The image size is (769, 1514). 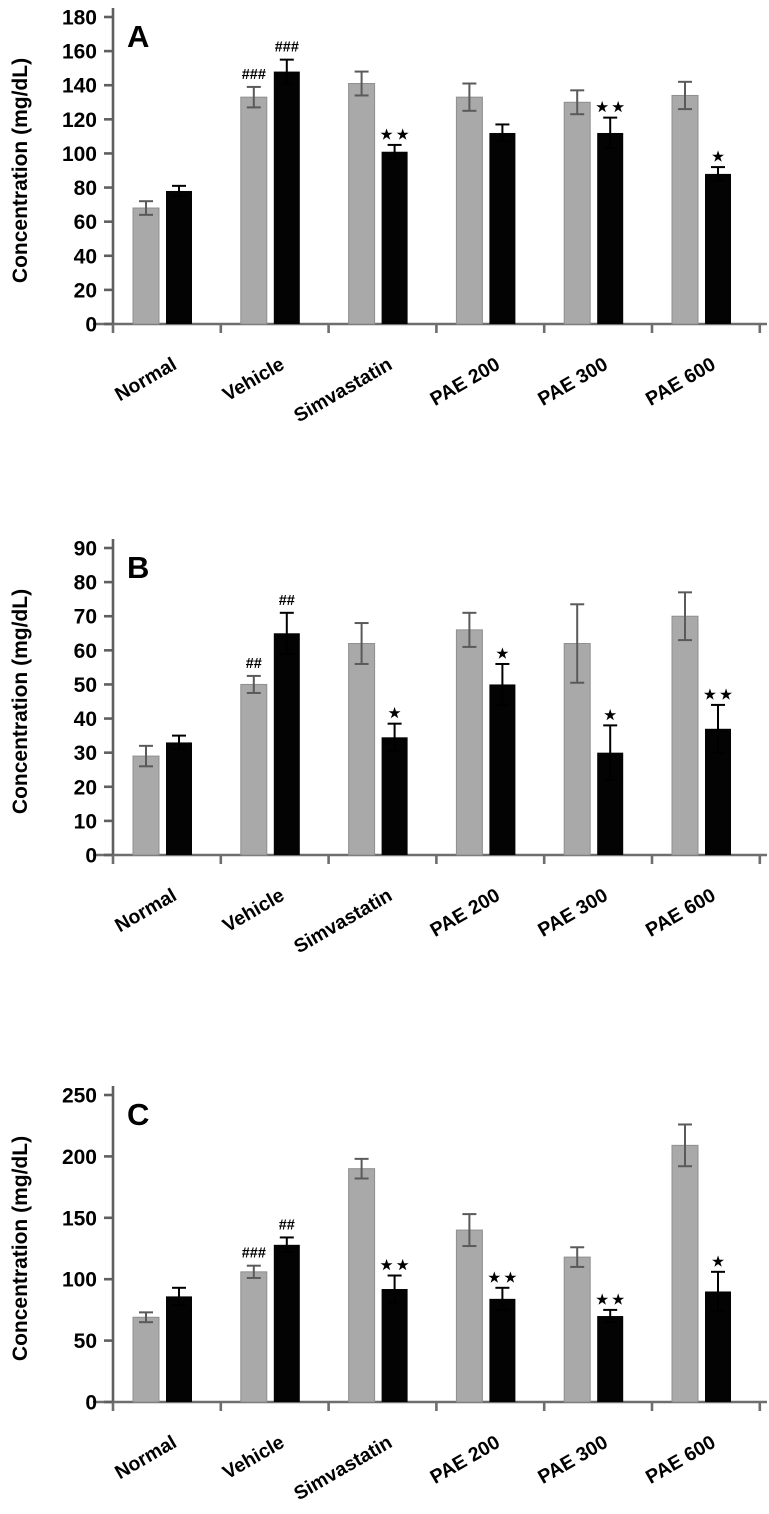 What do you see at coordinates (138, 36) in the screenshot?
I see `panel-letter: A` at bounding box center [138, 36].